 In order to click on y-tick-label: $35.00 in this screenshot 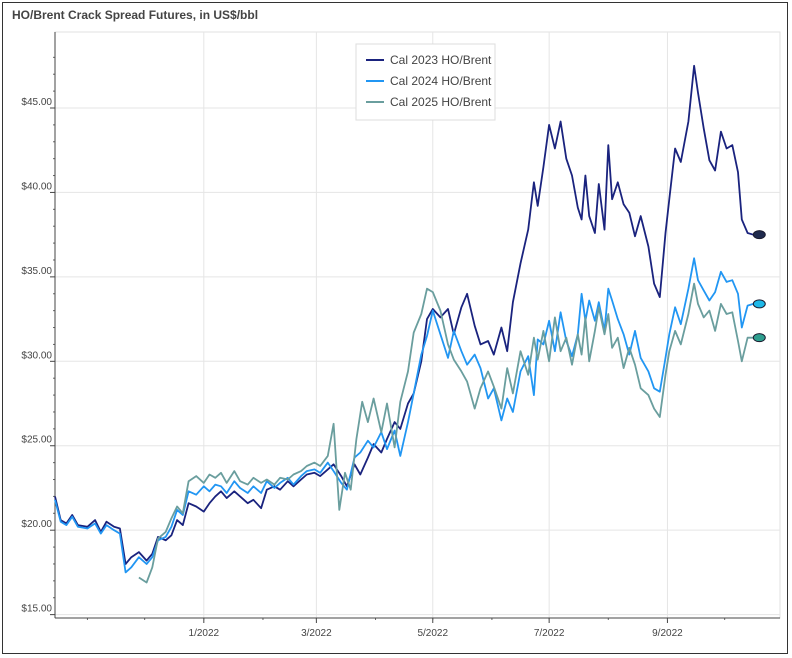, I will do `click(36, 271)`.